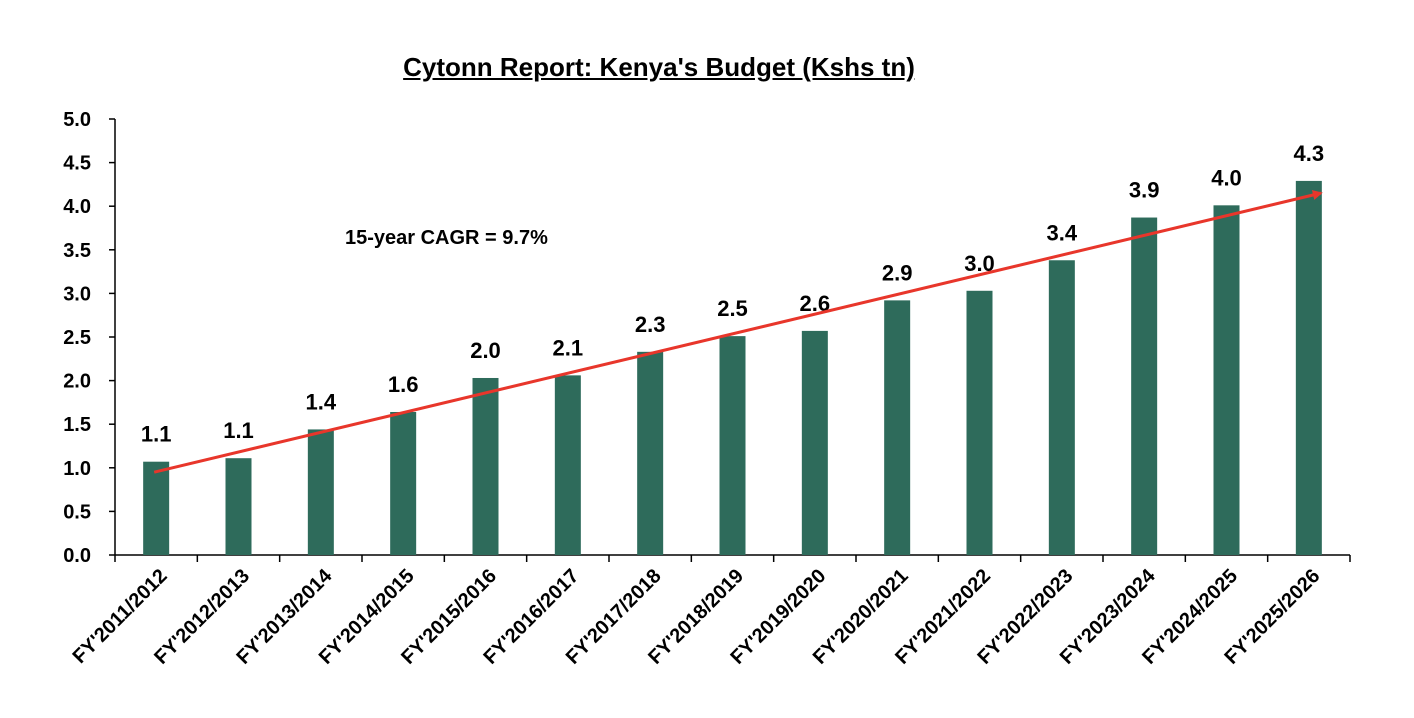  I want to click on y-tick-label: 3.0, so click(77, 294).